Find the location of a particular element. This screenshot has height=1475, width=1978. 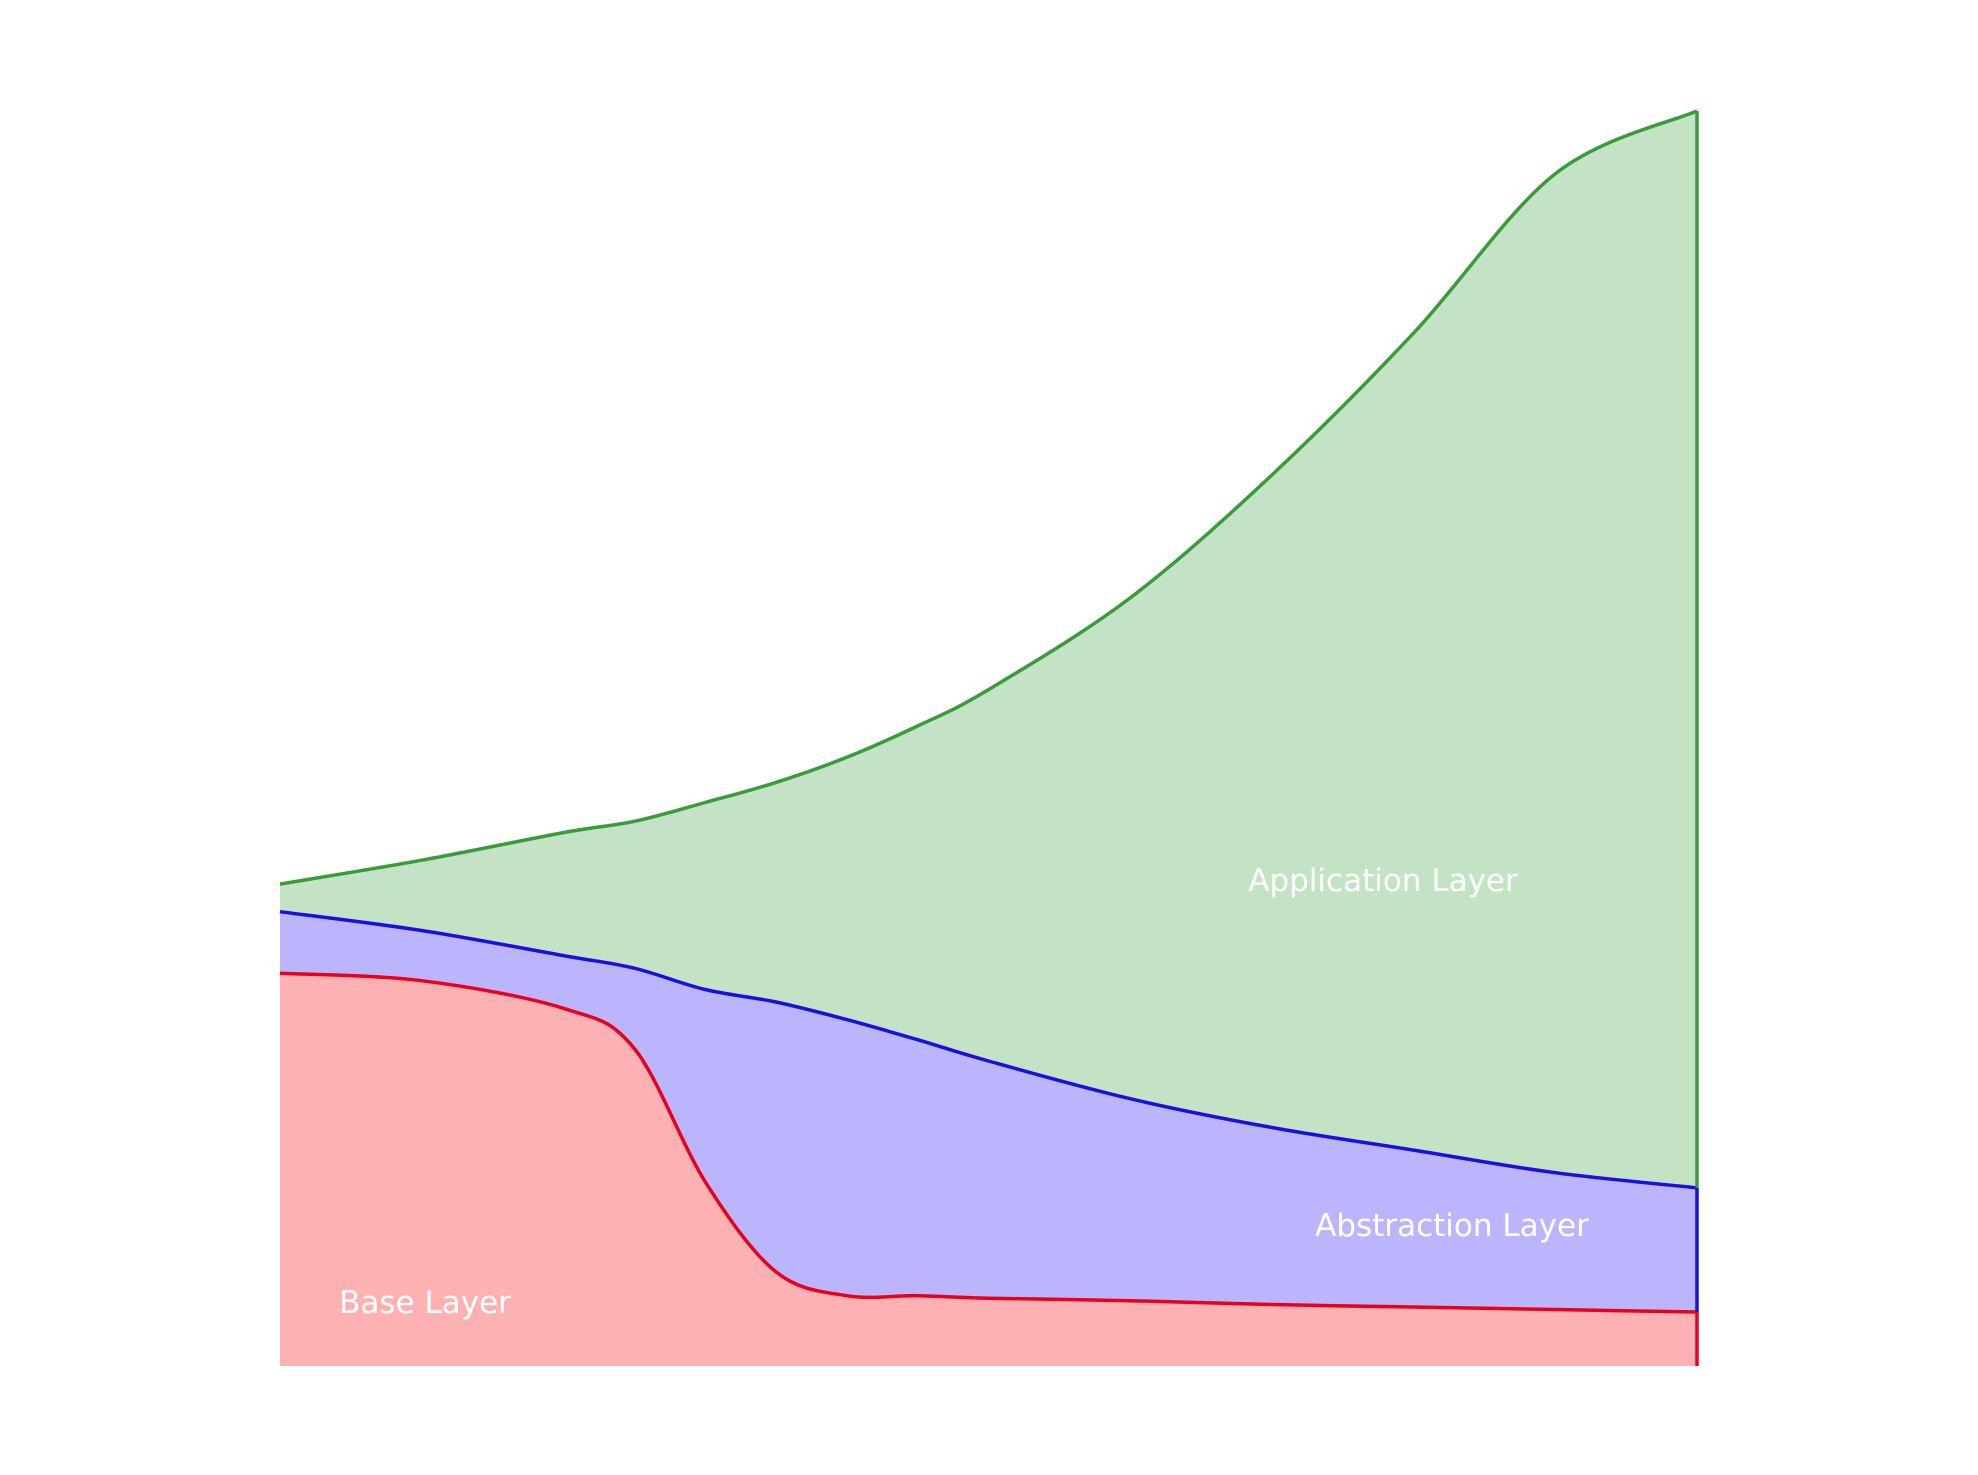

label-base-layer: Base Layer is located at coordinates (425, 1303).